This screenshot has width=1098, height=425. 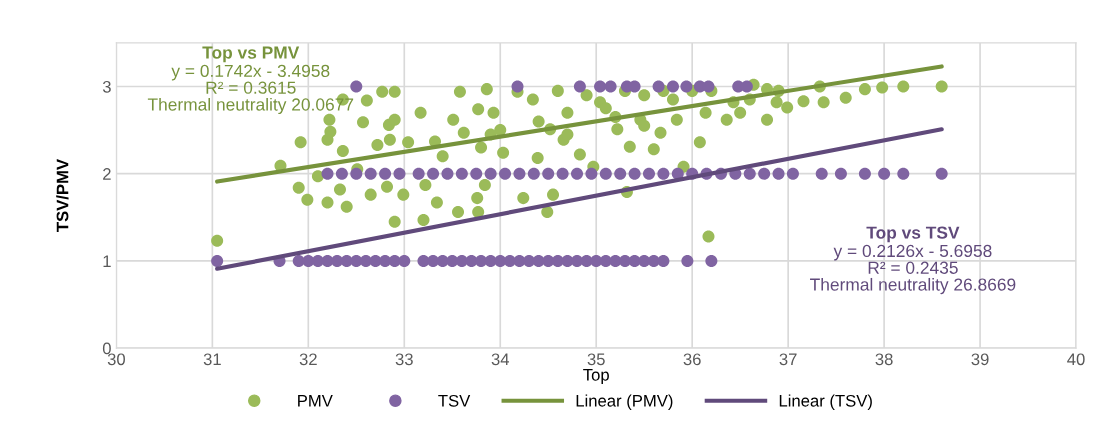 What do you see at coordinates (500, 359) in the screenshot?
I see `x-tick-label: 34` at bounding box center [500, 359].